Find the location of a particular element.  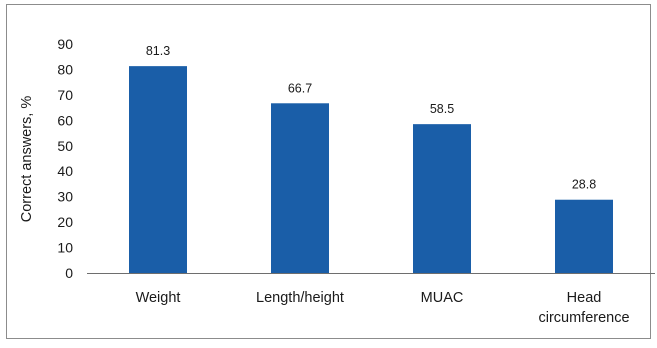

y-tick-label: 80 is located at coordinates (65, 69).